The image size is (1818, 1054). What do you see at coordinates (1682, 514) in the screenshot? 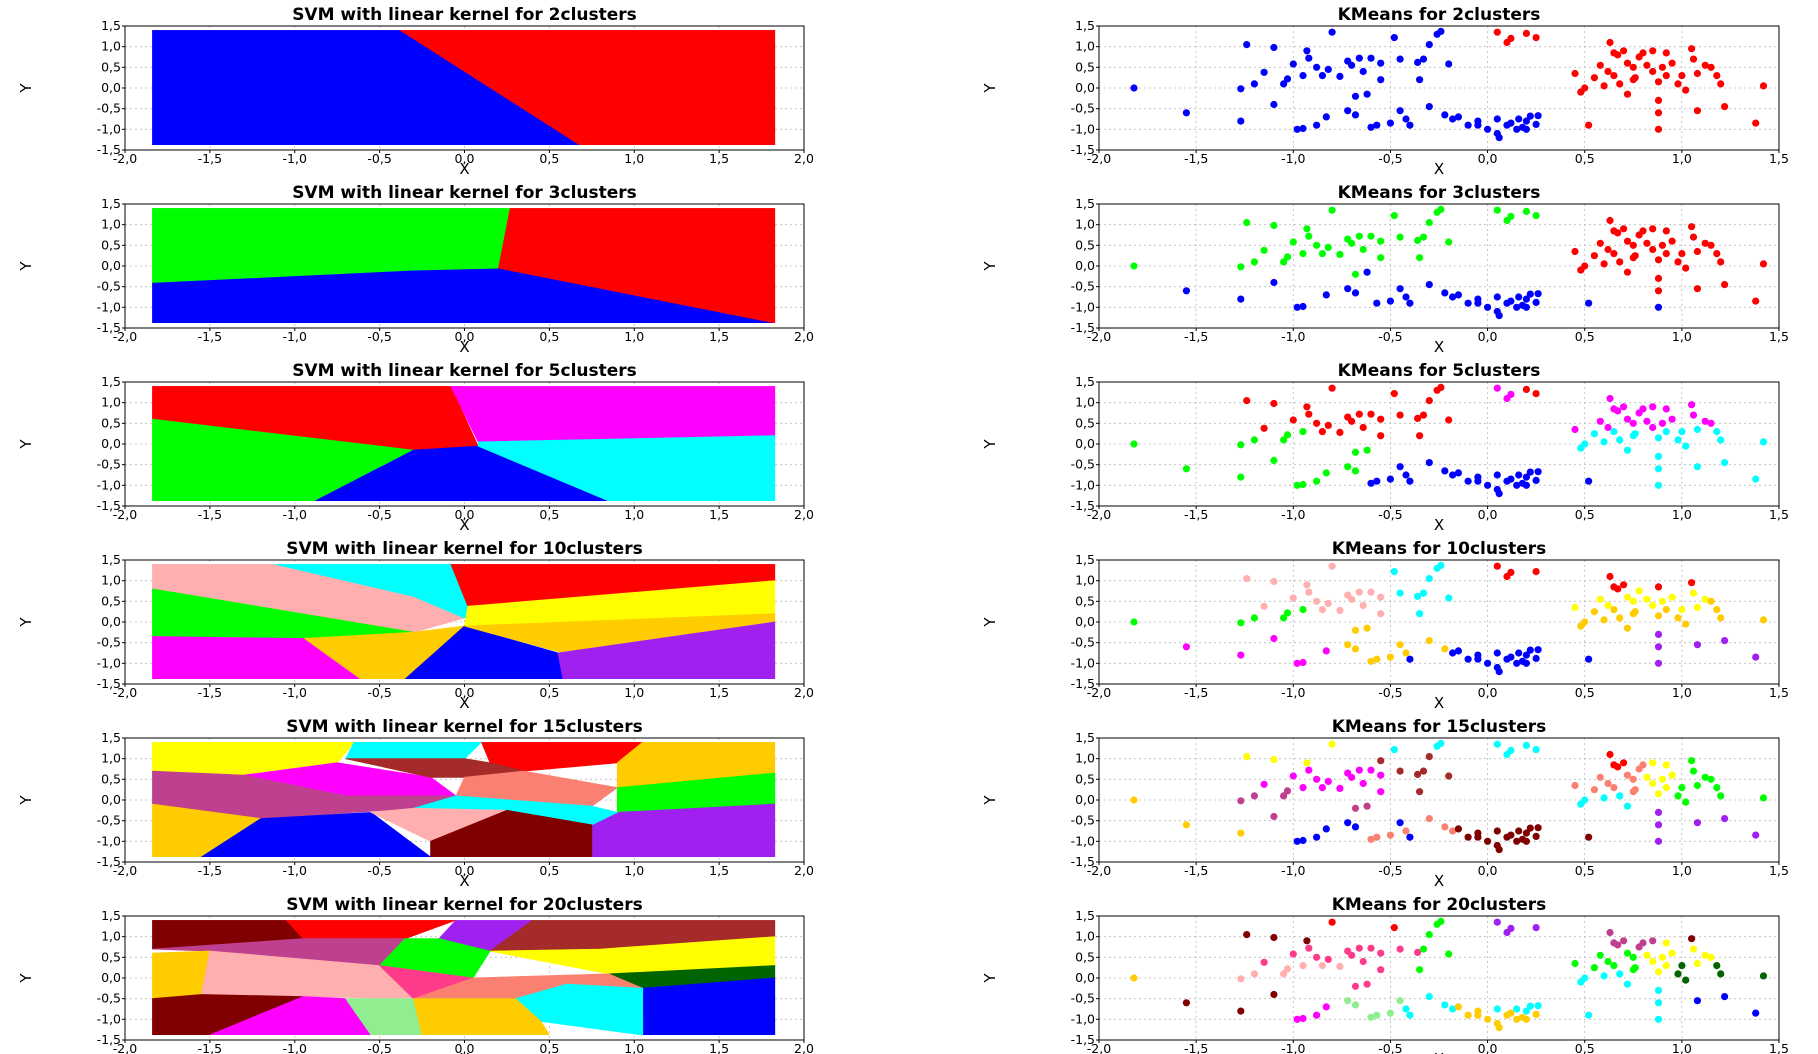
I see `x-tick-label: 1,0` at bounding box center [1682, 514].